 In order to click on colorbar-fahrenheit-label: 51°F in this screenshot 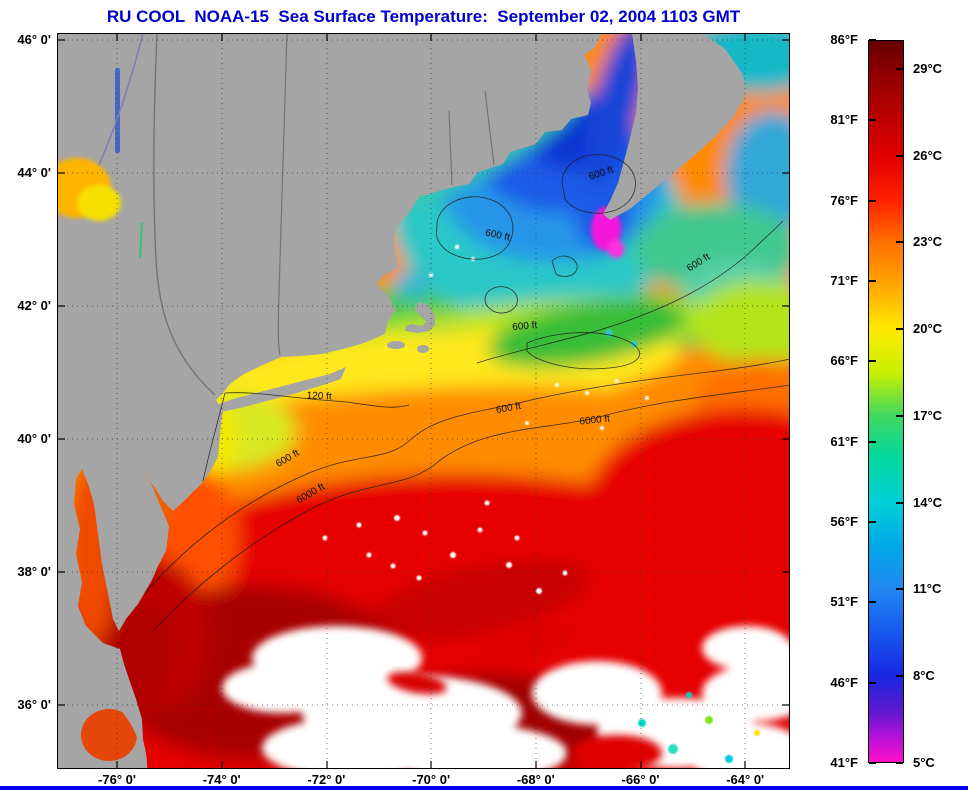, I will do `click(844, 602)`.